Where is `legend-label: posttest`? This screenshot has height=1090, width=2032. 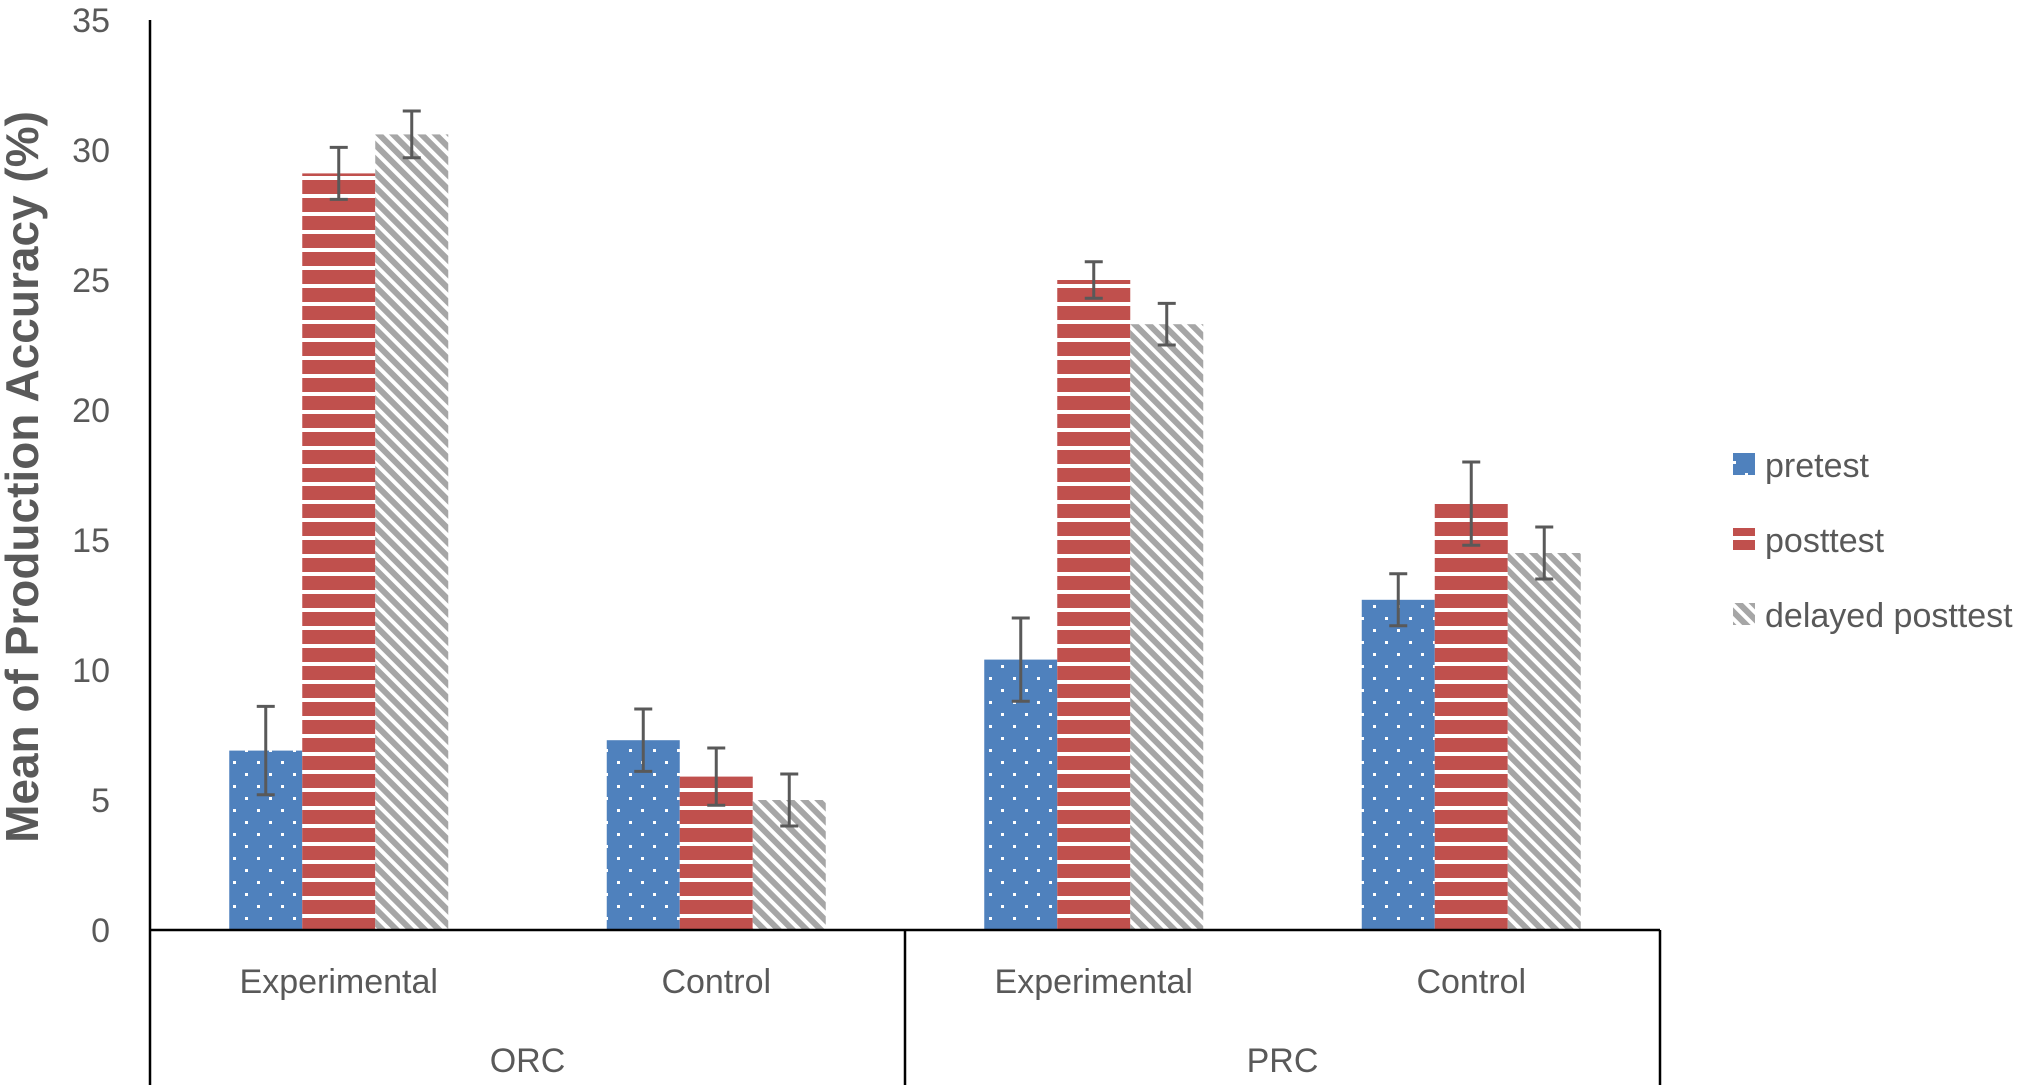
legend-label: posttest is located at coordinates (1825, 541).